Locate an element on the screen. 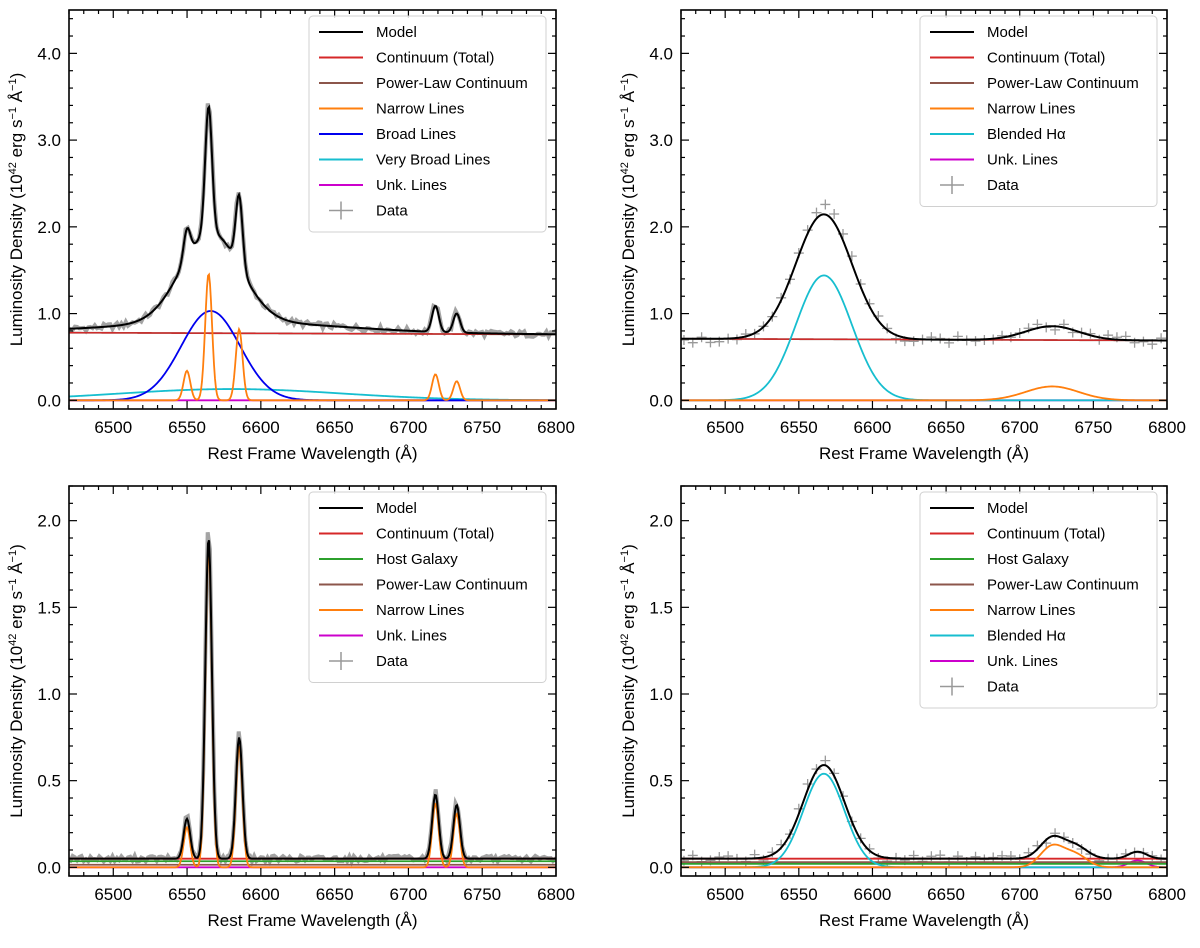 Image resolution: width=1200 pixels, height=948 pixels. blended-ha-series is located at coordinates (924, 820).